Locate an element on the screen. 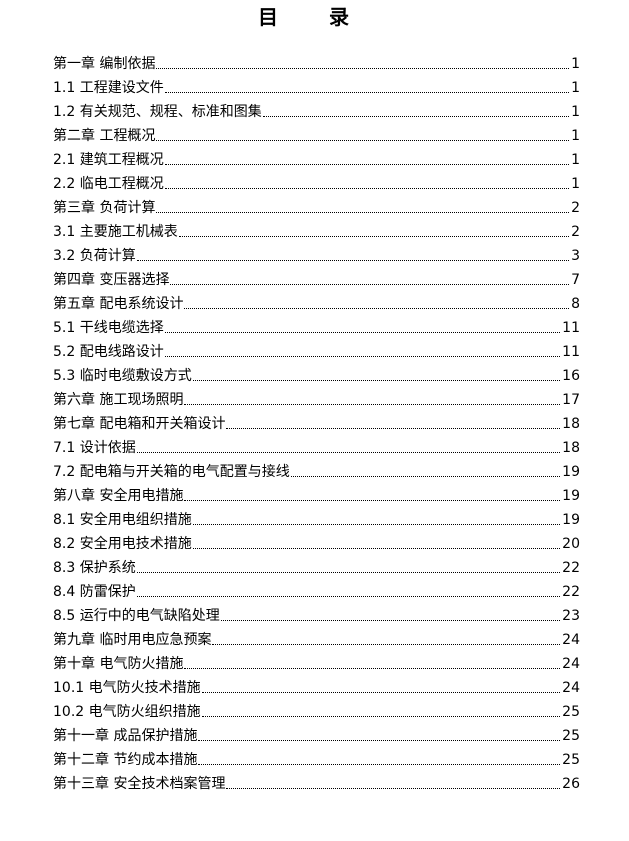  toc-entry-label: 第六章 施工现场照明 is located at coordinates (118, 400).